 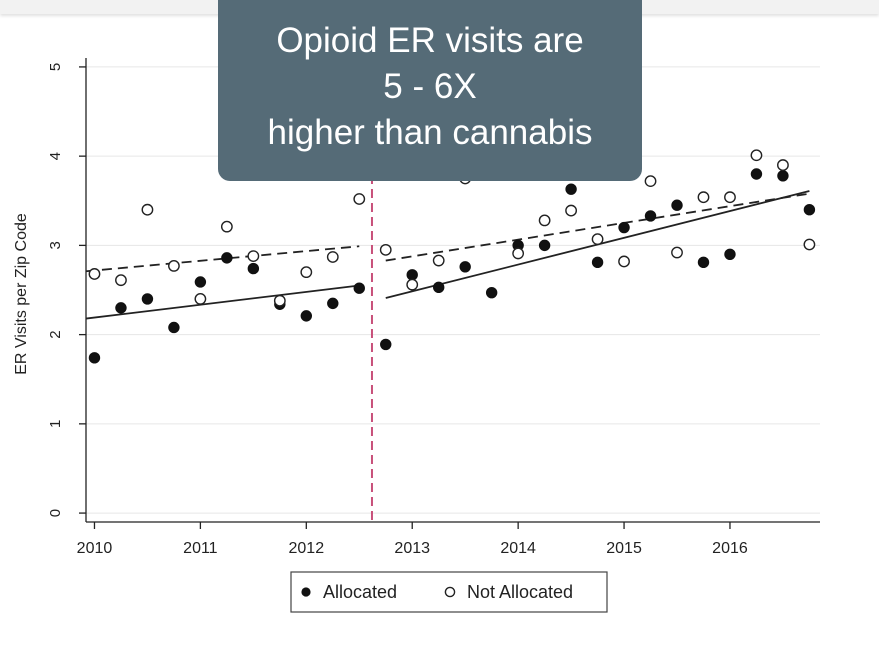 I want to click on legend-label-allocated: Allocated, so click(x=360, y=592).